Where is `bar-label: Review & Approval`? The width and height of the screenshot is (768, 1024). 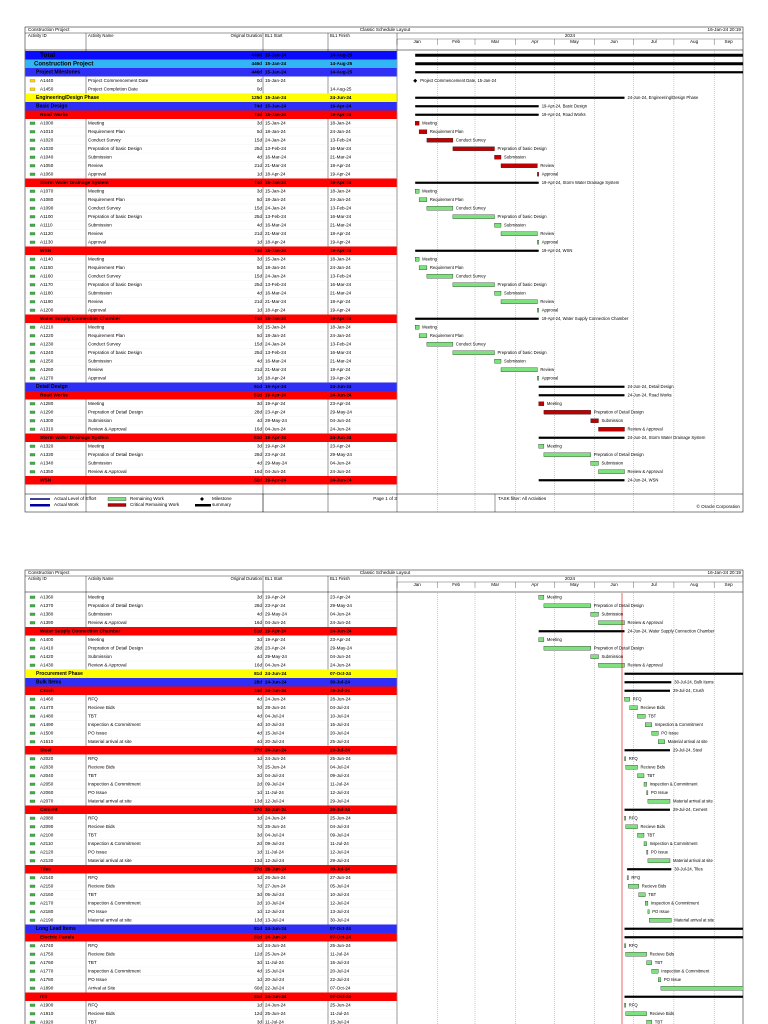 bar-label: Review & Approval is located at coordinates (645, 428).